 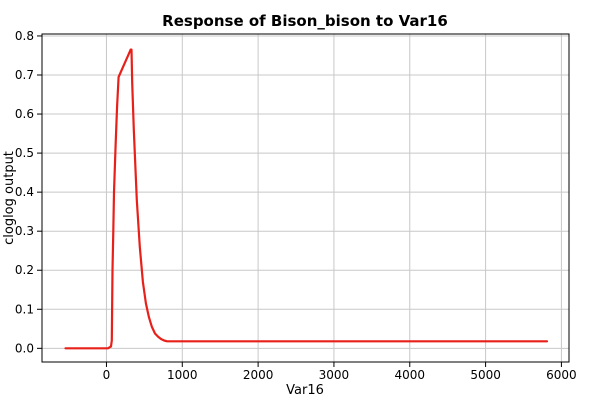 What do you see at coordinates (107, 375) in the screenshot?
I see `x-tick-label: 0` at bounding box center [107, 375].